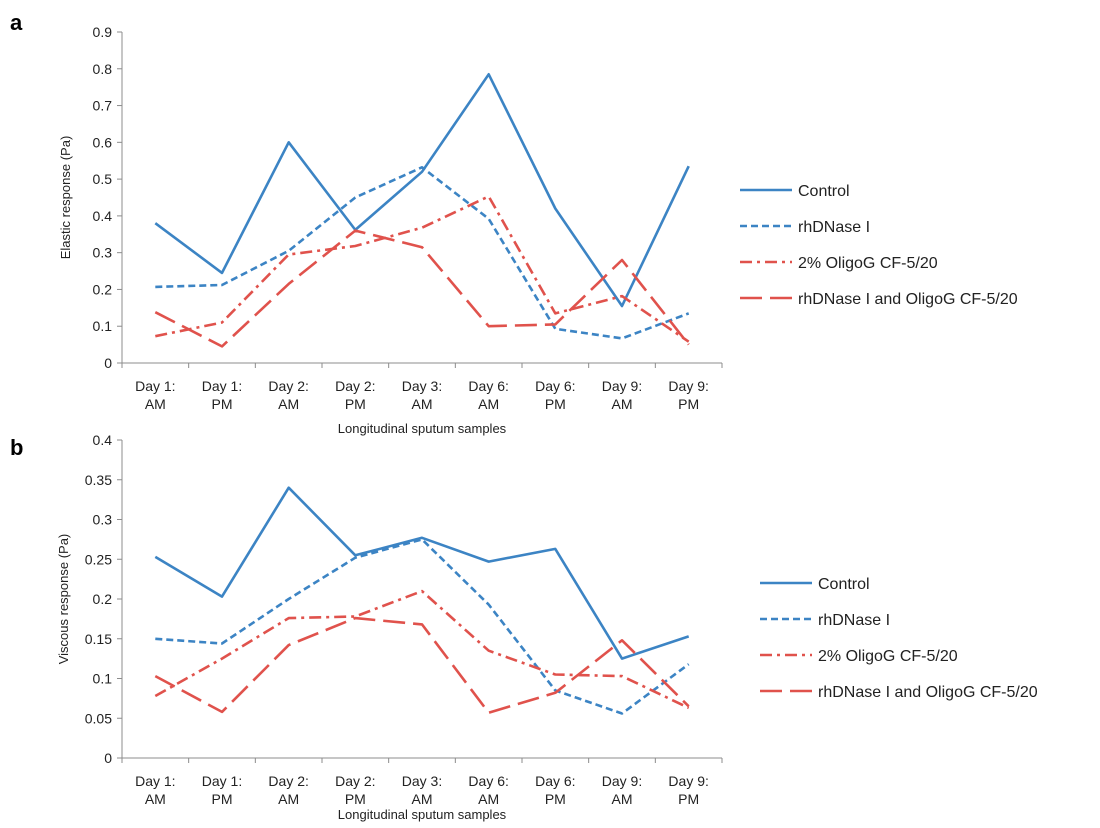 This screenshot has width=1100, height=828. Describe the element at coordinates (103, 440) in the screenshot. I see `panel-b-y-tick-label: 0.4` at that location.